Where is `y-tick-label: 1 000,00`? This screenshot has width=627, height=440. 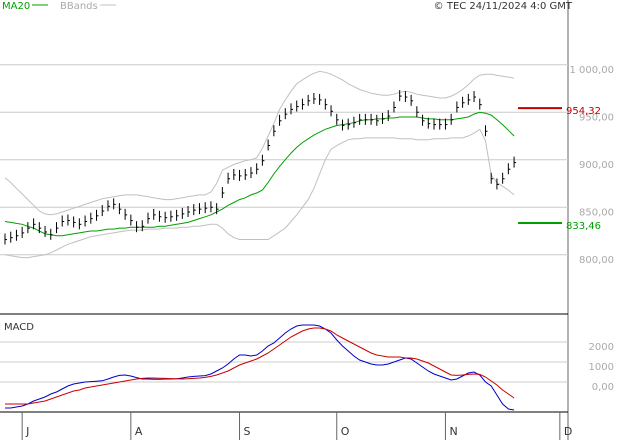
y-tick-label: 1 000,00 is located at coordinates (591, 70).